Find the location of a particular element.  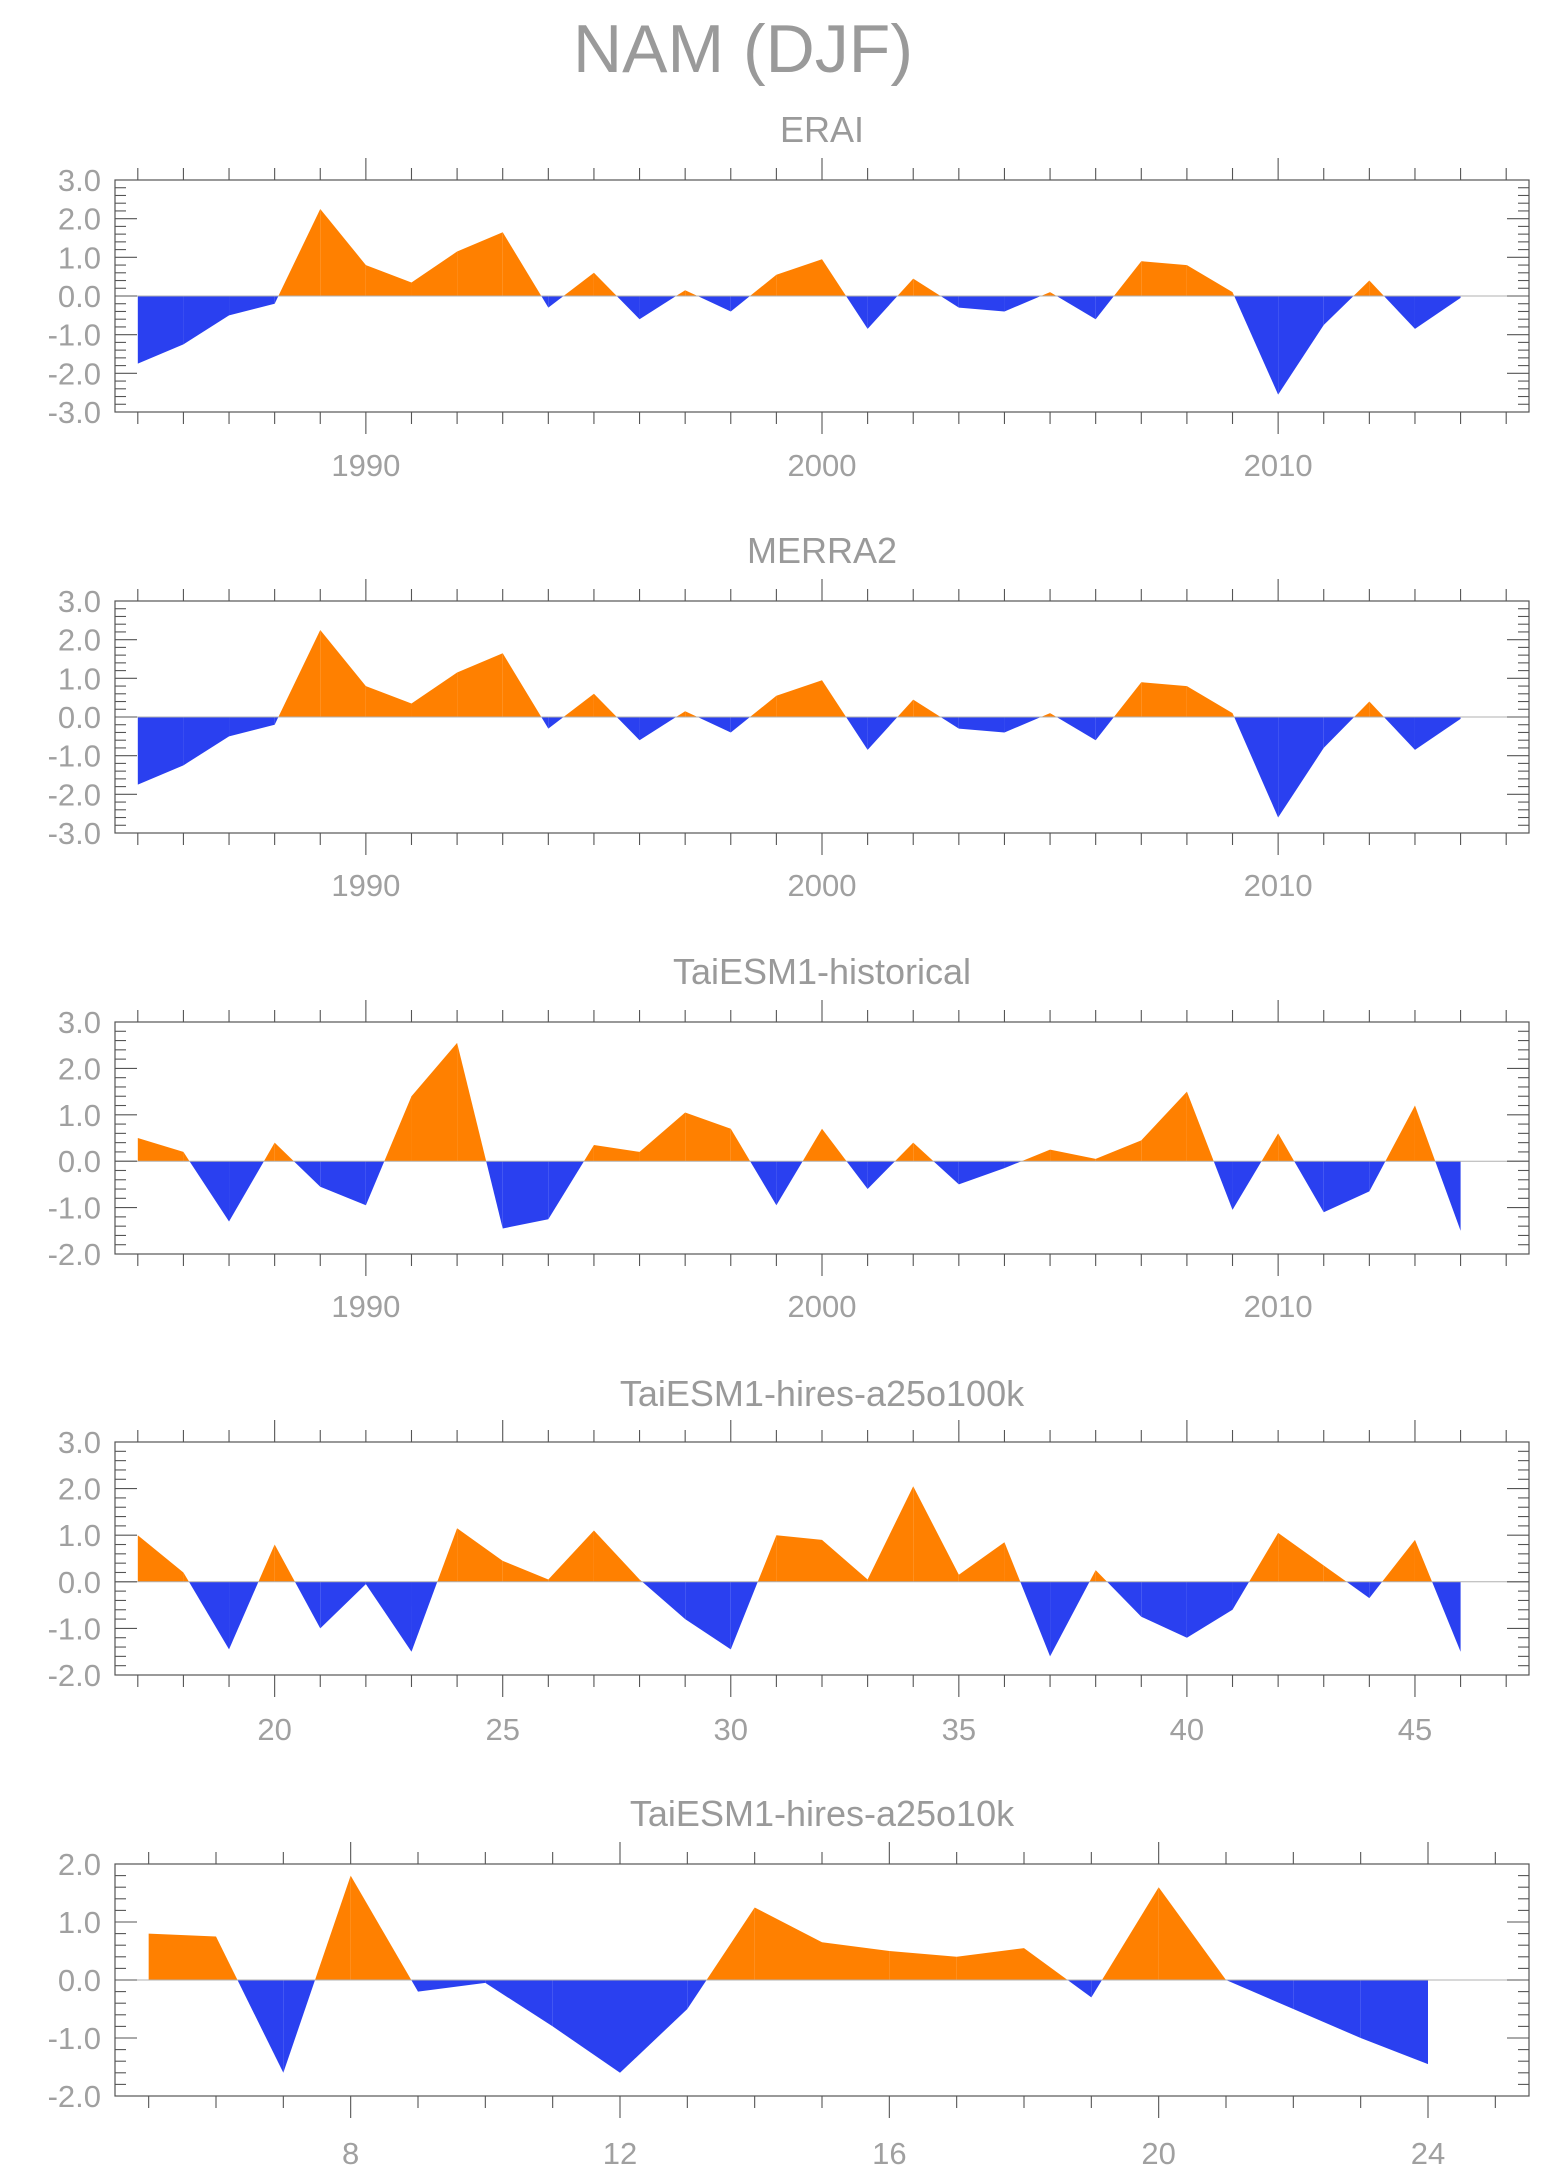

y-tick-label: 2.0 is located at coordinates (79, 640).